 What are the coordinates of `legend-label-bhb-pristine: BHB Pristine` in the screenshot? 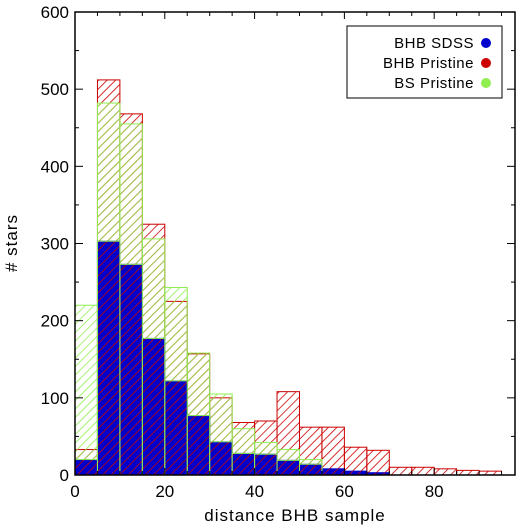 It's located at (428, 63).